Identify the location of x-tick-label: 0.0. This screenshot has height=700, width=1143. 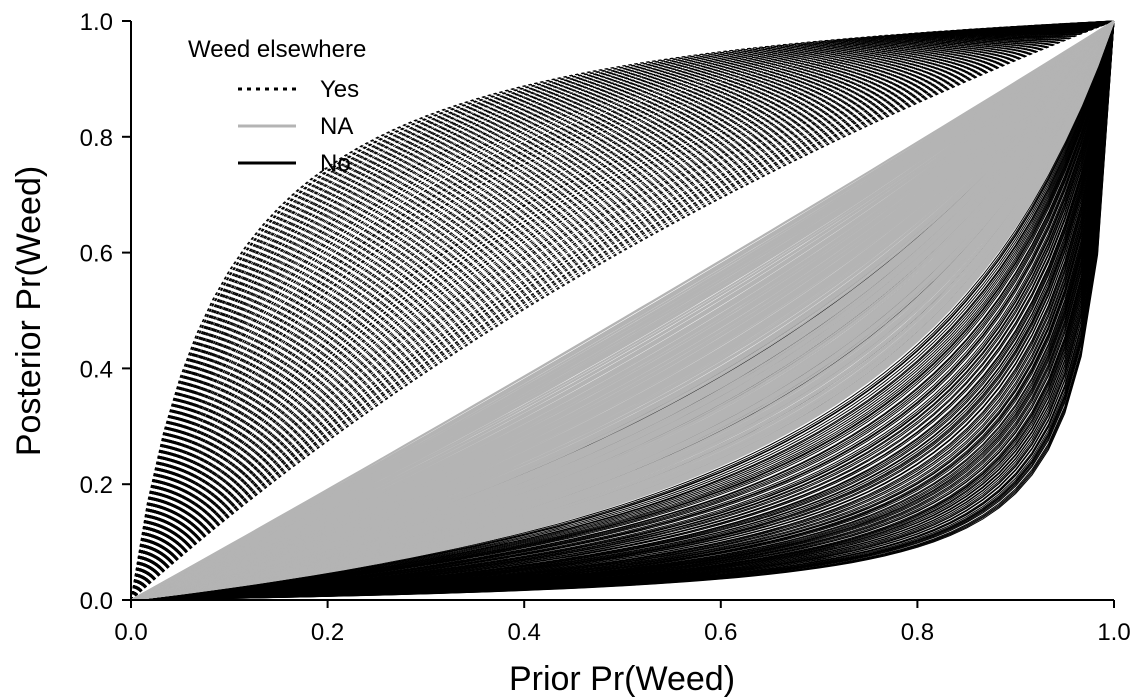
(130, 632).